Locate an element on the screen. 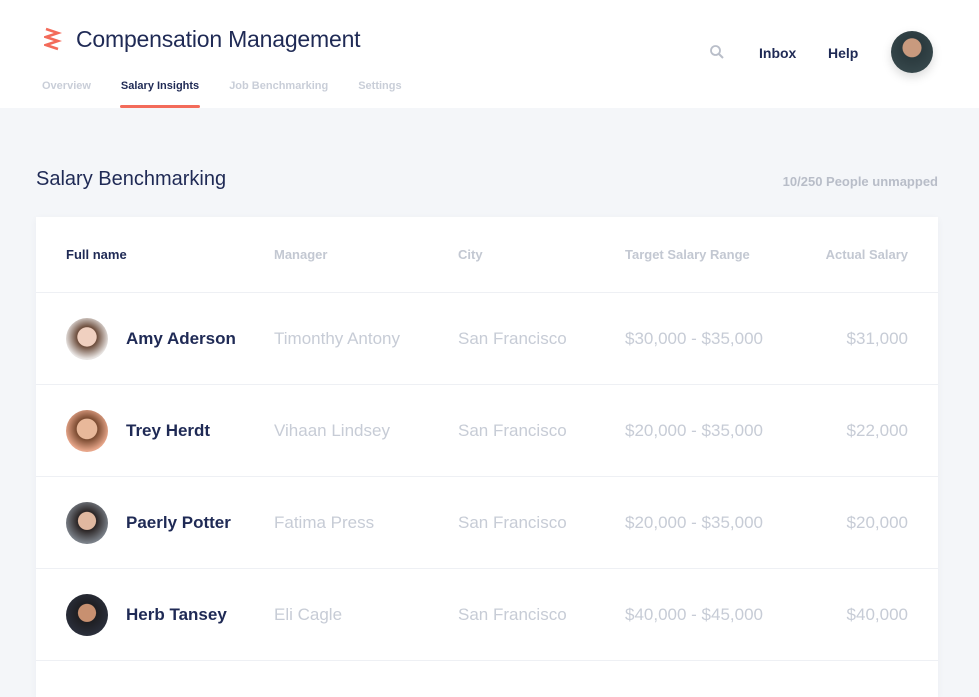 This screenshot has height=697, width=979. col-actual-salary: Actual Salary is located at coordinates (866, 254).